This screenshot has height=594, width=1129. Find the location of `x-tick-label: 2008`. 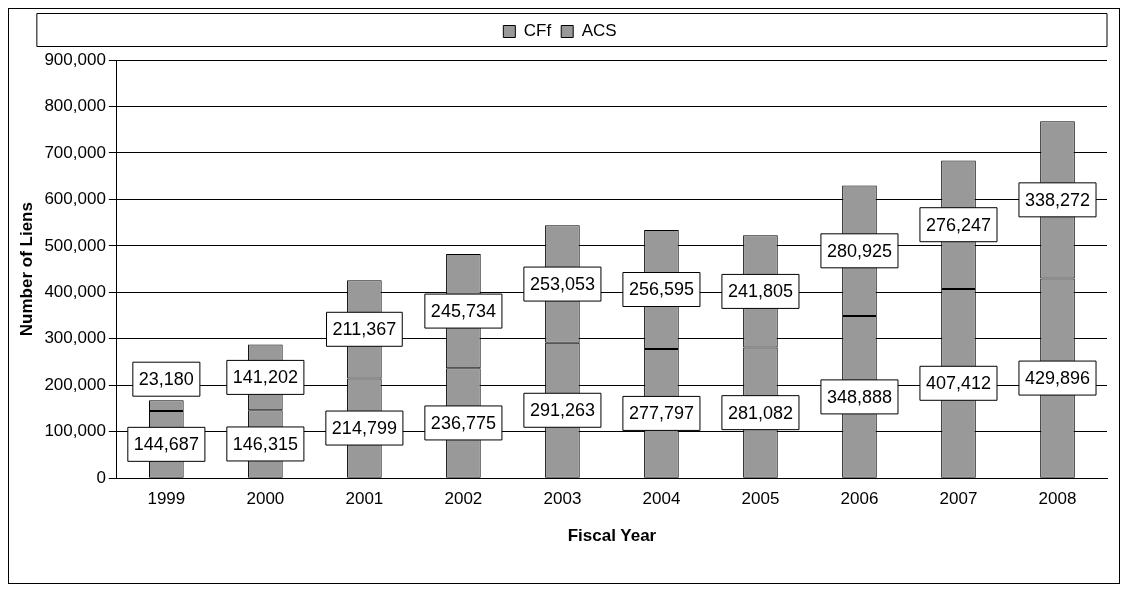

x-tick-label: 2008 is located at coordinates (1057, 499).